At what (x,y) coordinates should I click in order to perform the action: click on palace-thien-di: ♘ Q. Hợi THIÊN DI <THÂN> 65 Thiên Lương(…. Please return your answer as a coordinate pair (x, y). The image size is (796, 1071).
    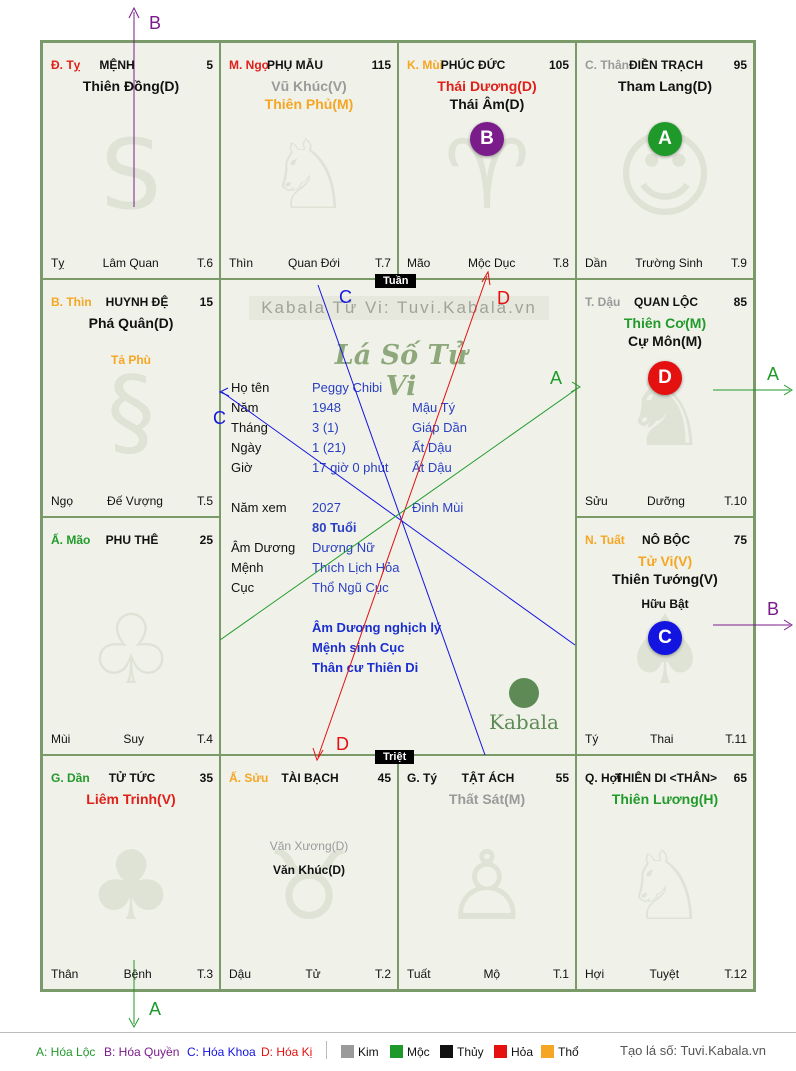
    Looking at the image, I should click on (665, 872).